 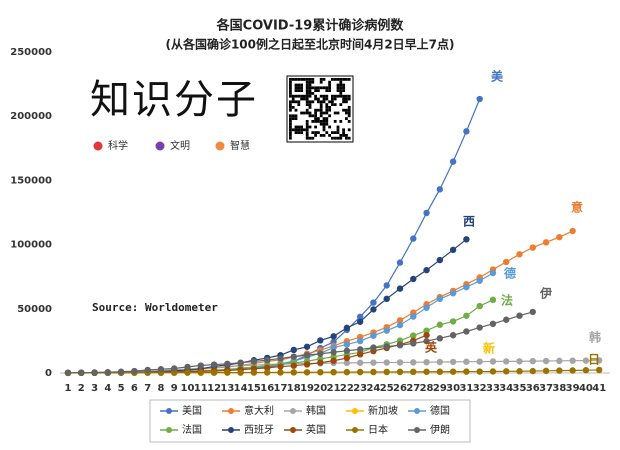 I want to click on annotation: 日, so click(x=594, y=360).